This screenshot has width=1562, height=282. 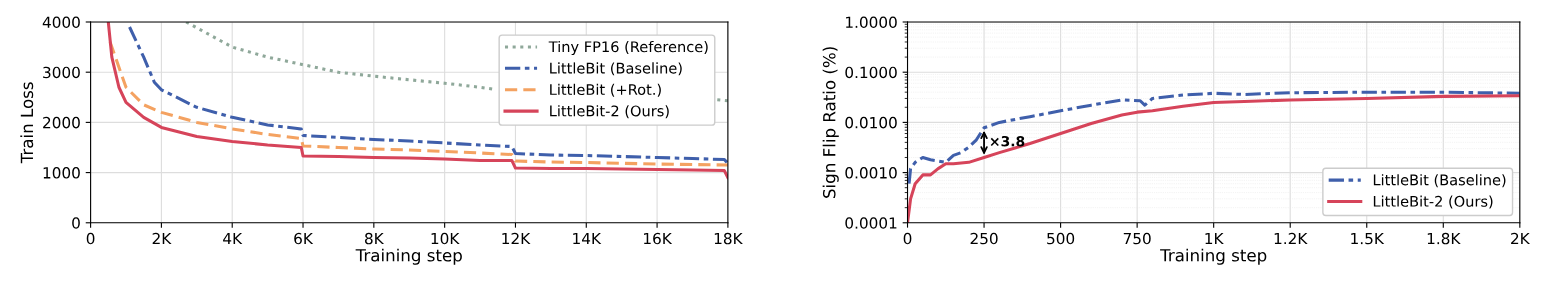 I want to click on y-tick-label: 0.0100, so click(x=871, y=122).